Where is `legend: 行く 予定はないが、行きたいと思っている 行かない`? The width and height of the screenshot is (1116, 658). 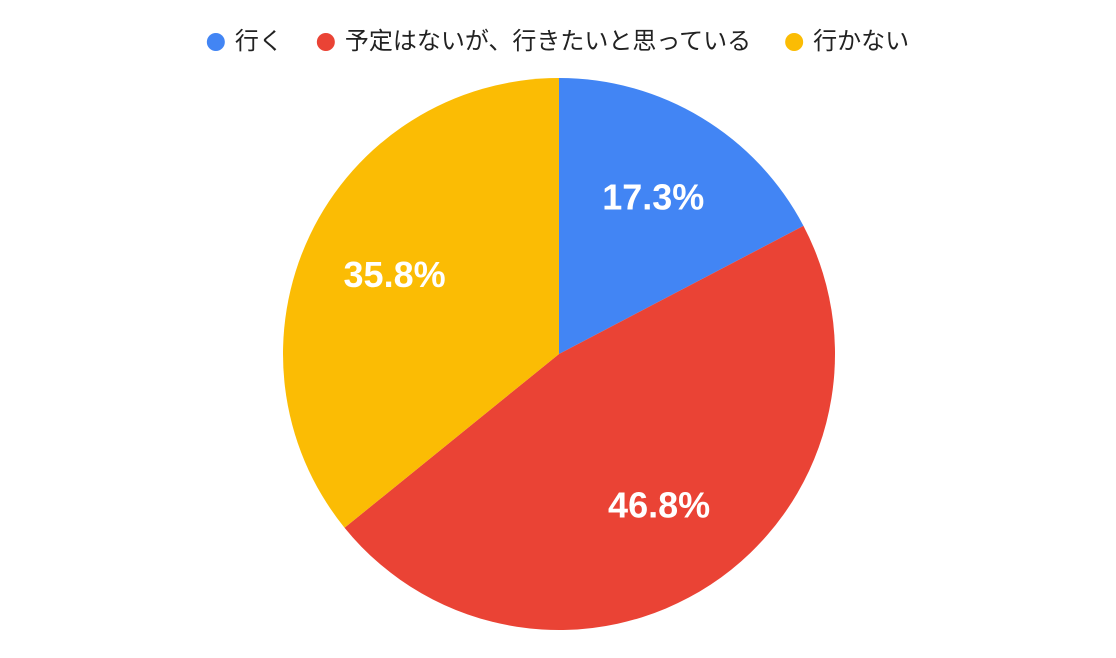
legend: 行く 予定はないが、行きたいと思っている 行かない is located at coordinates (557, 41).